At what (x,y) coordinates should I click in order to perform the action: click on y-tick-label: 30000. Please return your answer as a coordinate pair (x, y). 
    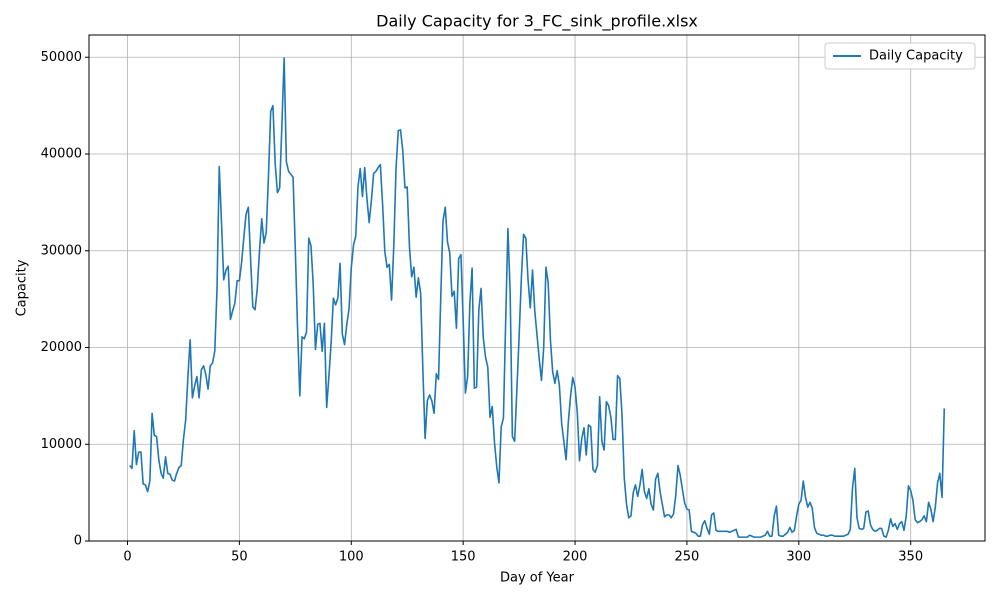
    Looking at the image, I should click on (61, 250).